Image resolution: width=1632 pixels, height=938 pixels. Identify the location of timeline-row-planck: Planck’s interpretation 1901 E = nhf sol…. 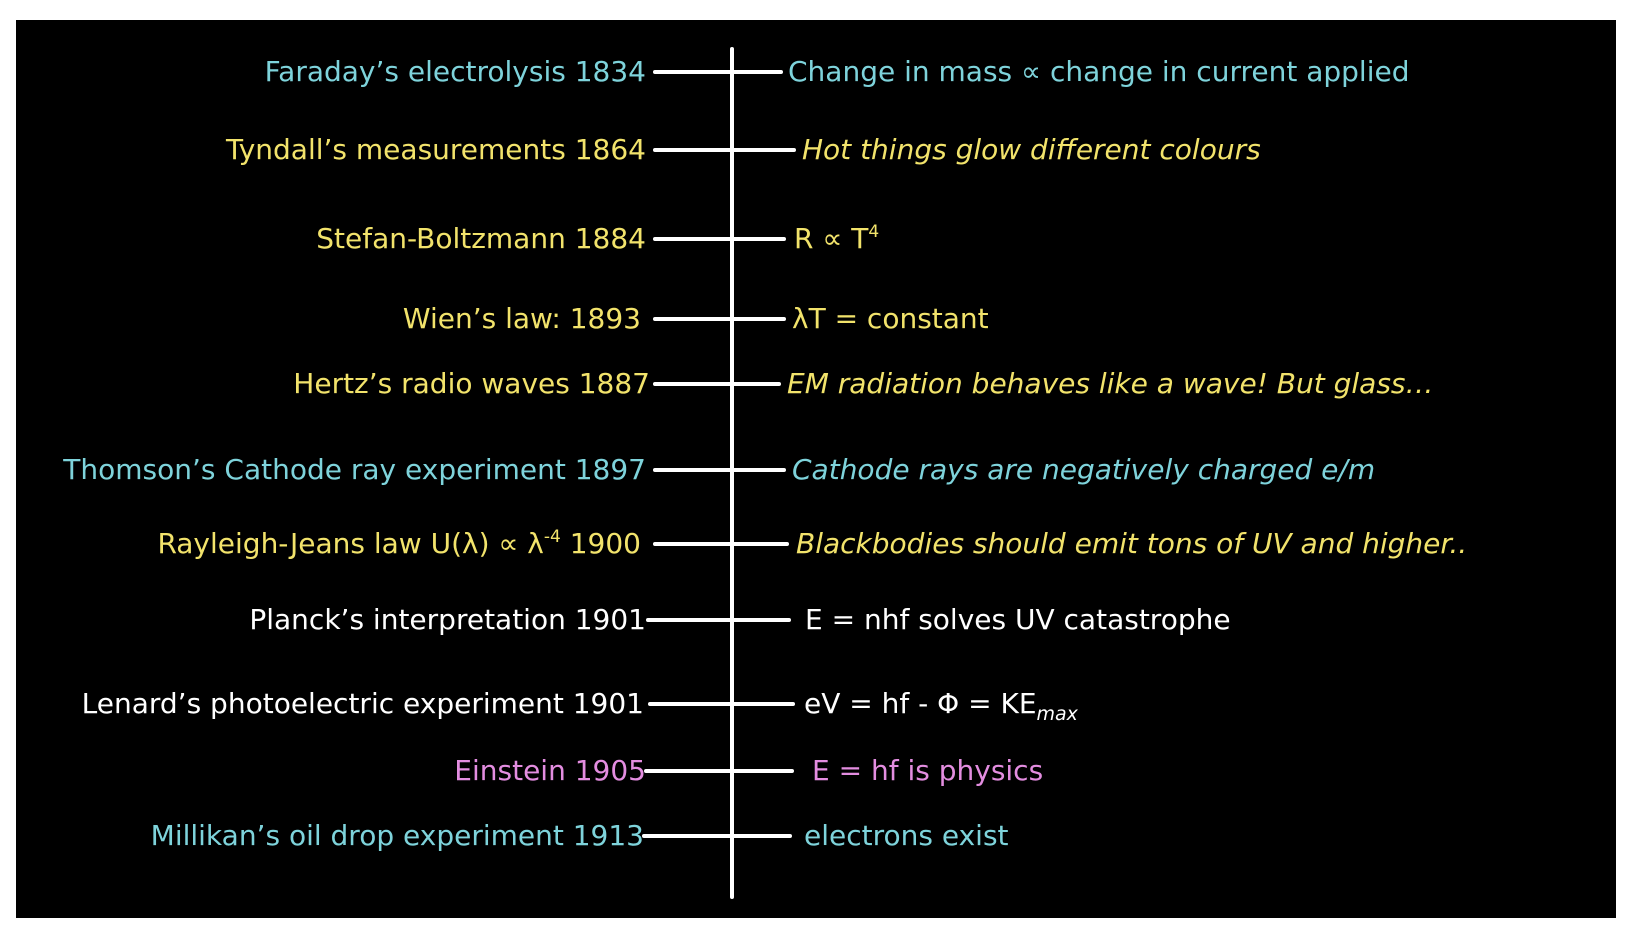
(816, 620).